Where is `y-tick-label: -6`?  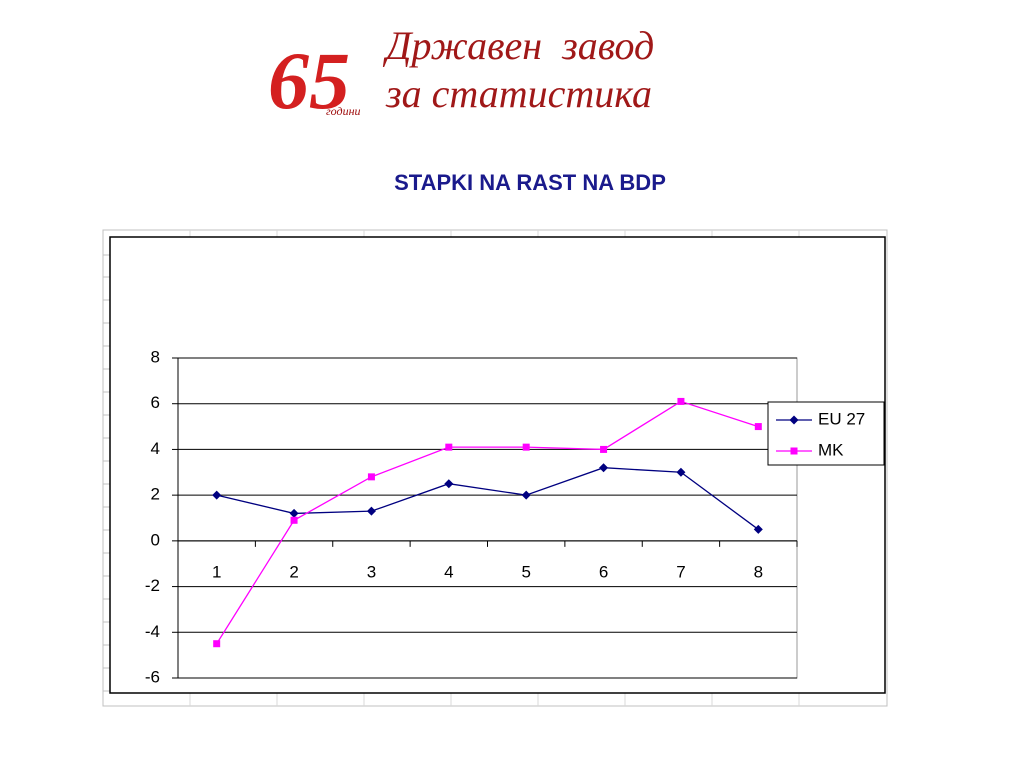 y-tick-label: -6 is located at coordinates (152, 676).